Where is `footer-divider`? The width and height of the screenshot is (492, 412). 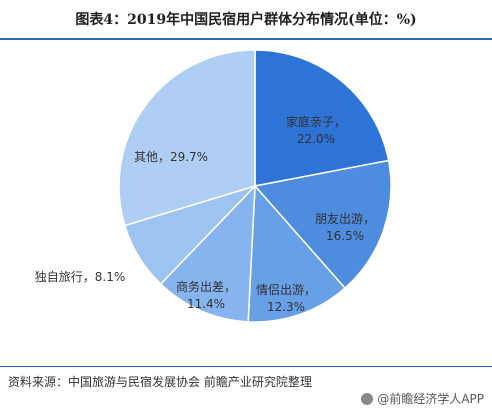
footer-divider is located at coordinates (246, 366).